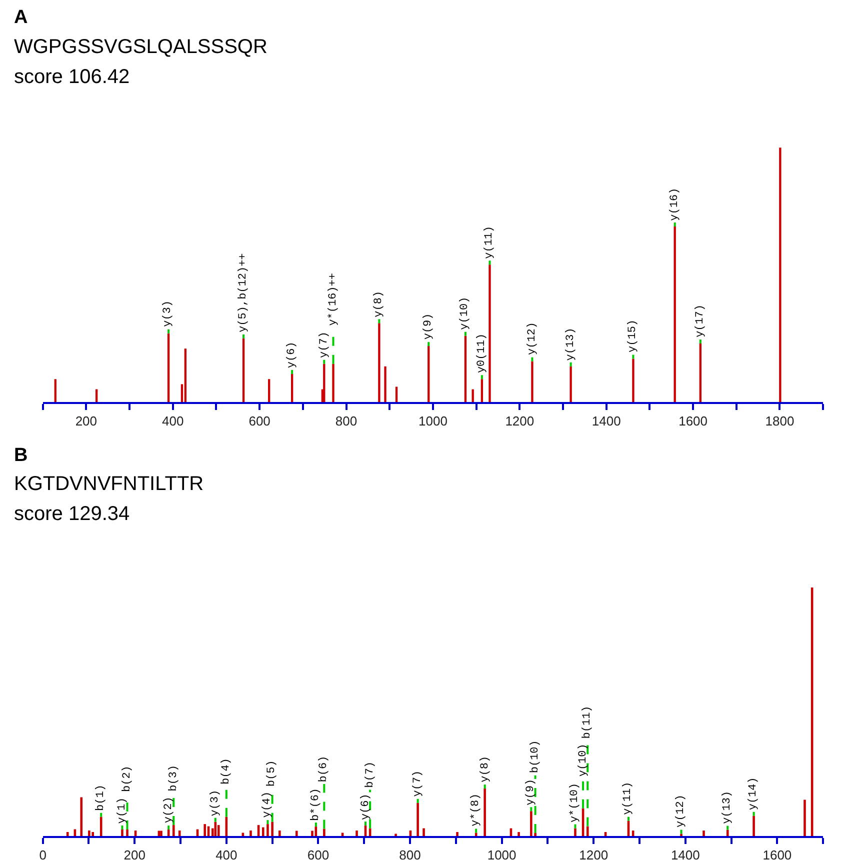 The height and width of the screenshot is (867, 843). What do you see at coordinates (588, 722) in the screenshot?
I see `annotation: b(11)` at bounding box center [588, 722].